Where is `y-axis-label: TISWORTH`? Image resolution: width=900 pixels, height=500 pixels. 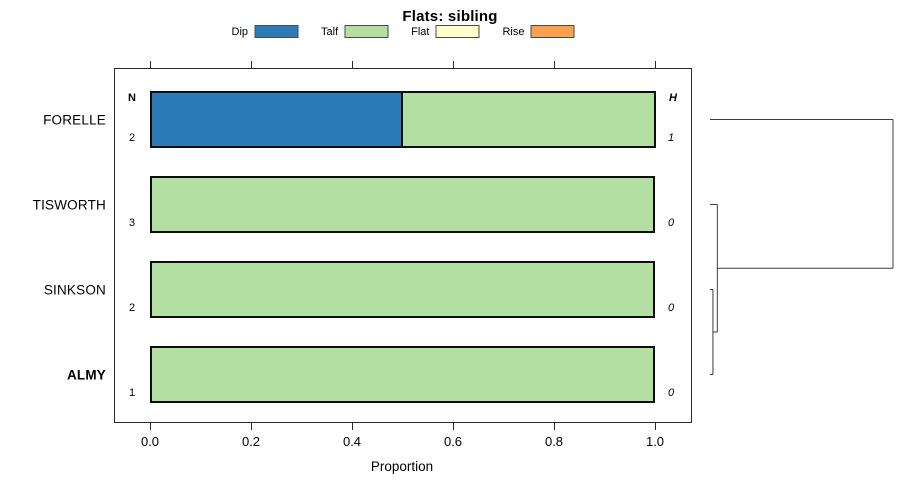 y-axis-label: TISWORTH is located at coordinates (69, 204).